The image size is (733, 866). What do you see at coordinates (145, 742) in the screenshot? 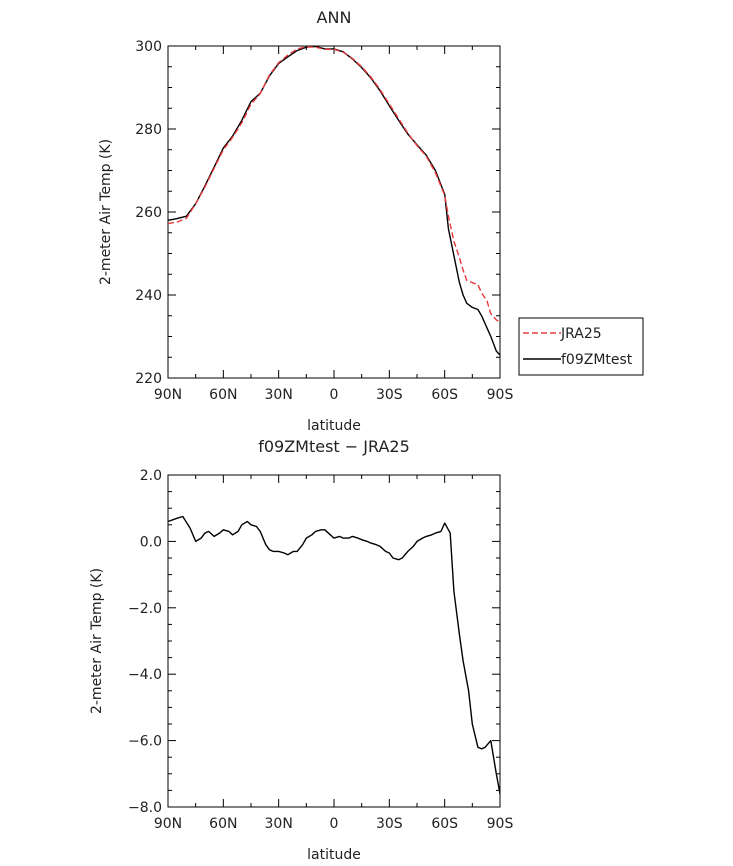
I see `y-tick-label: −6.0` at bounding box center [145, 742].